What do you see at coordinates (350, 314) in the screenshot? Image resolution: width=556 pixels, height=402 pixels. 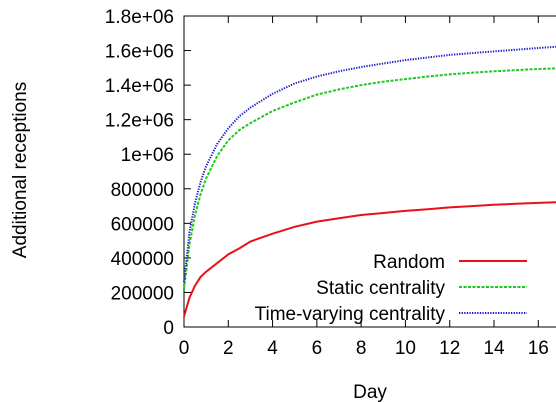 I see `legend-label: Time-varying centrality` at bounding box center [350, 314].